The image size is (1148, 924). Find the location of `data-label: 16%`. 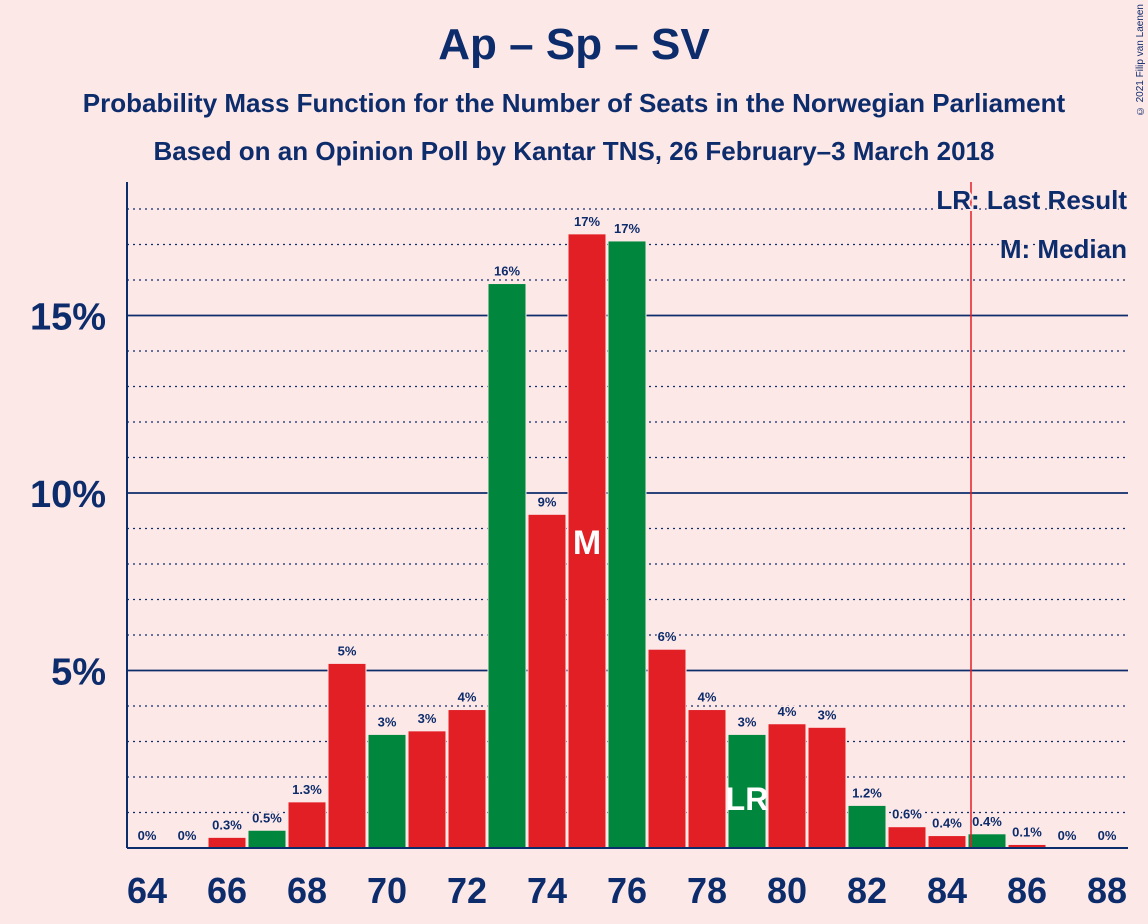

data-label: 16% is located at coordinates (507, 271).